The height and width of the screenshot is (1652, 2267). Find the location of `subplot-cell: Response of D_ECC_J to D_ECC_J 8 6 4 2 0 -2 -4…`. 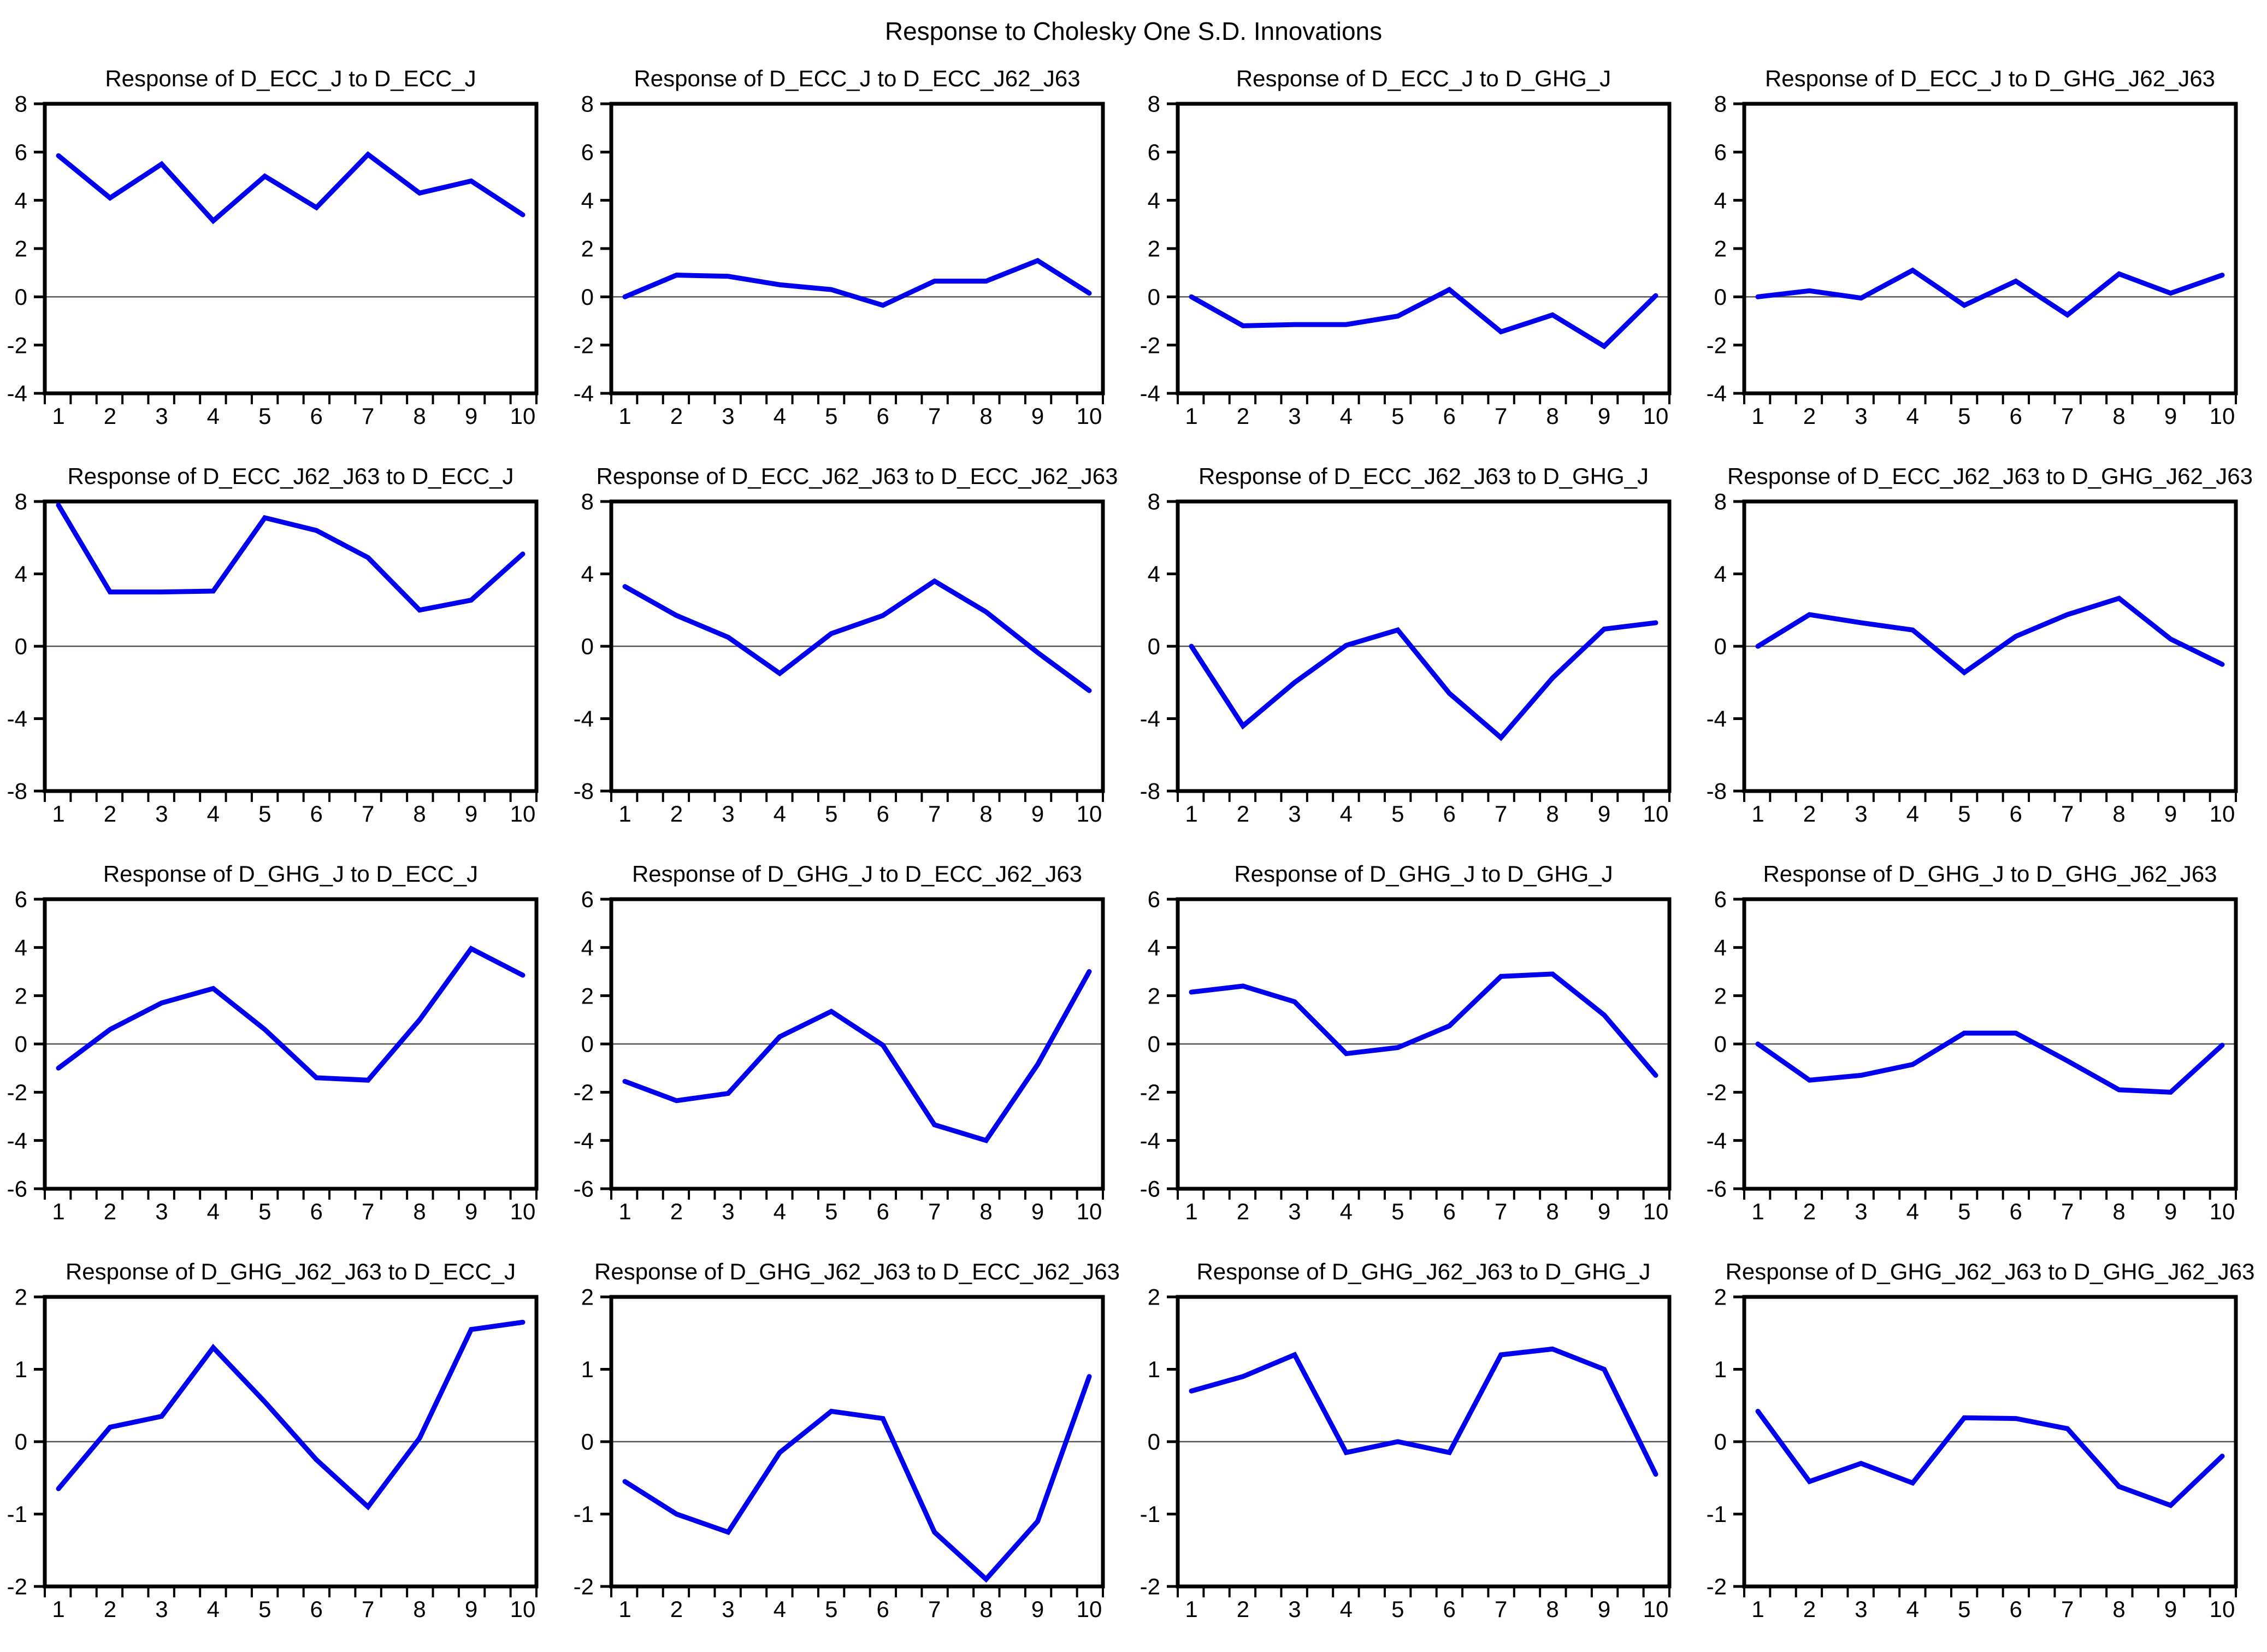

subplot-cell: Response of D_ECC_J to D_ECC_J 8 6 4 2 0 -2 -4… is located at coordinates (283, 259).